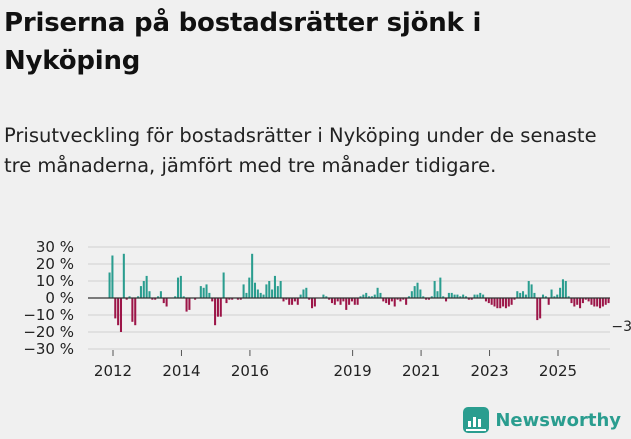 Image resolution: width=631 pixels, height=439 pixels. I want to click on x-tick-label: 2016, so click(250, 371).